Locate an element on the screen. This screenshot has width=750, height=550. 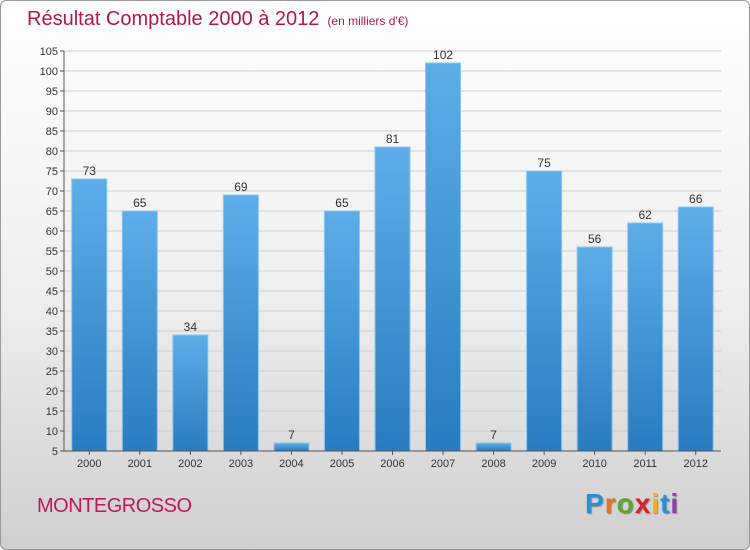
y-tick-label: 85 is located at coordinates (52, 132).